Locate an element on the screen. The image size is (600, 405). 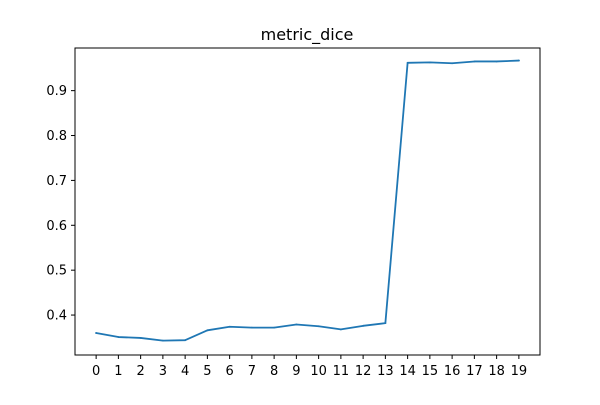
x-tick-label: 19 is located at coordinates (519, 371).